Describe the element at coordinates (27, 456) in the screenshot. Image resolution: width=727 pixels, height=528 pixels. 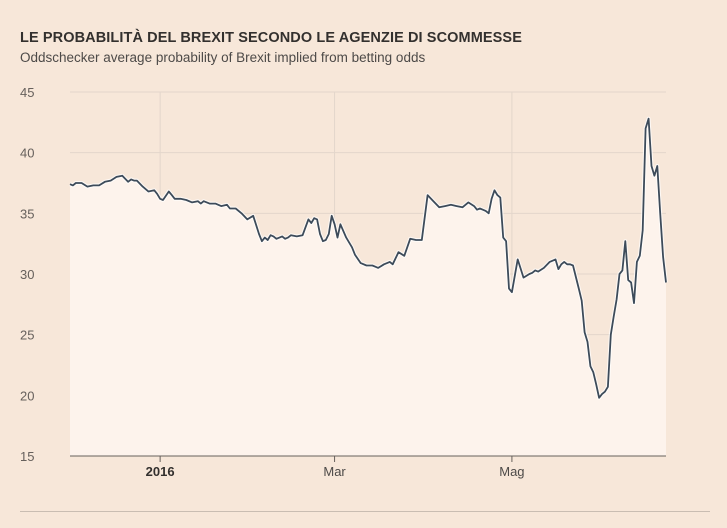
I see `y-tick-label-15: 15` at that location.